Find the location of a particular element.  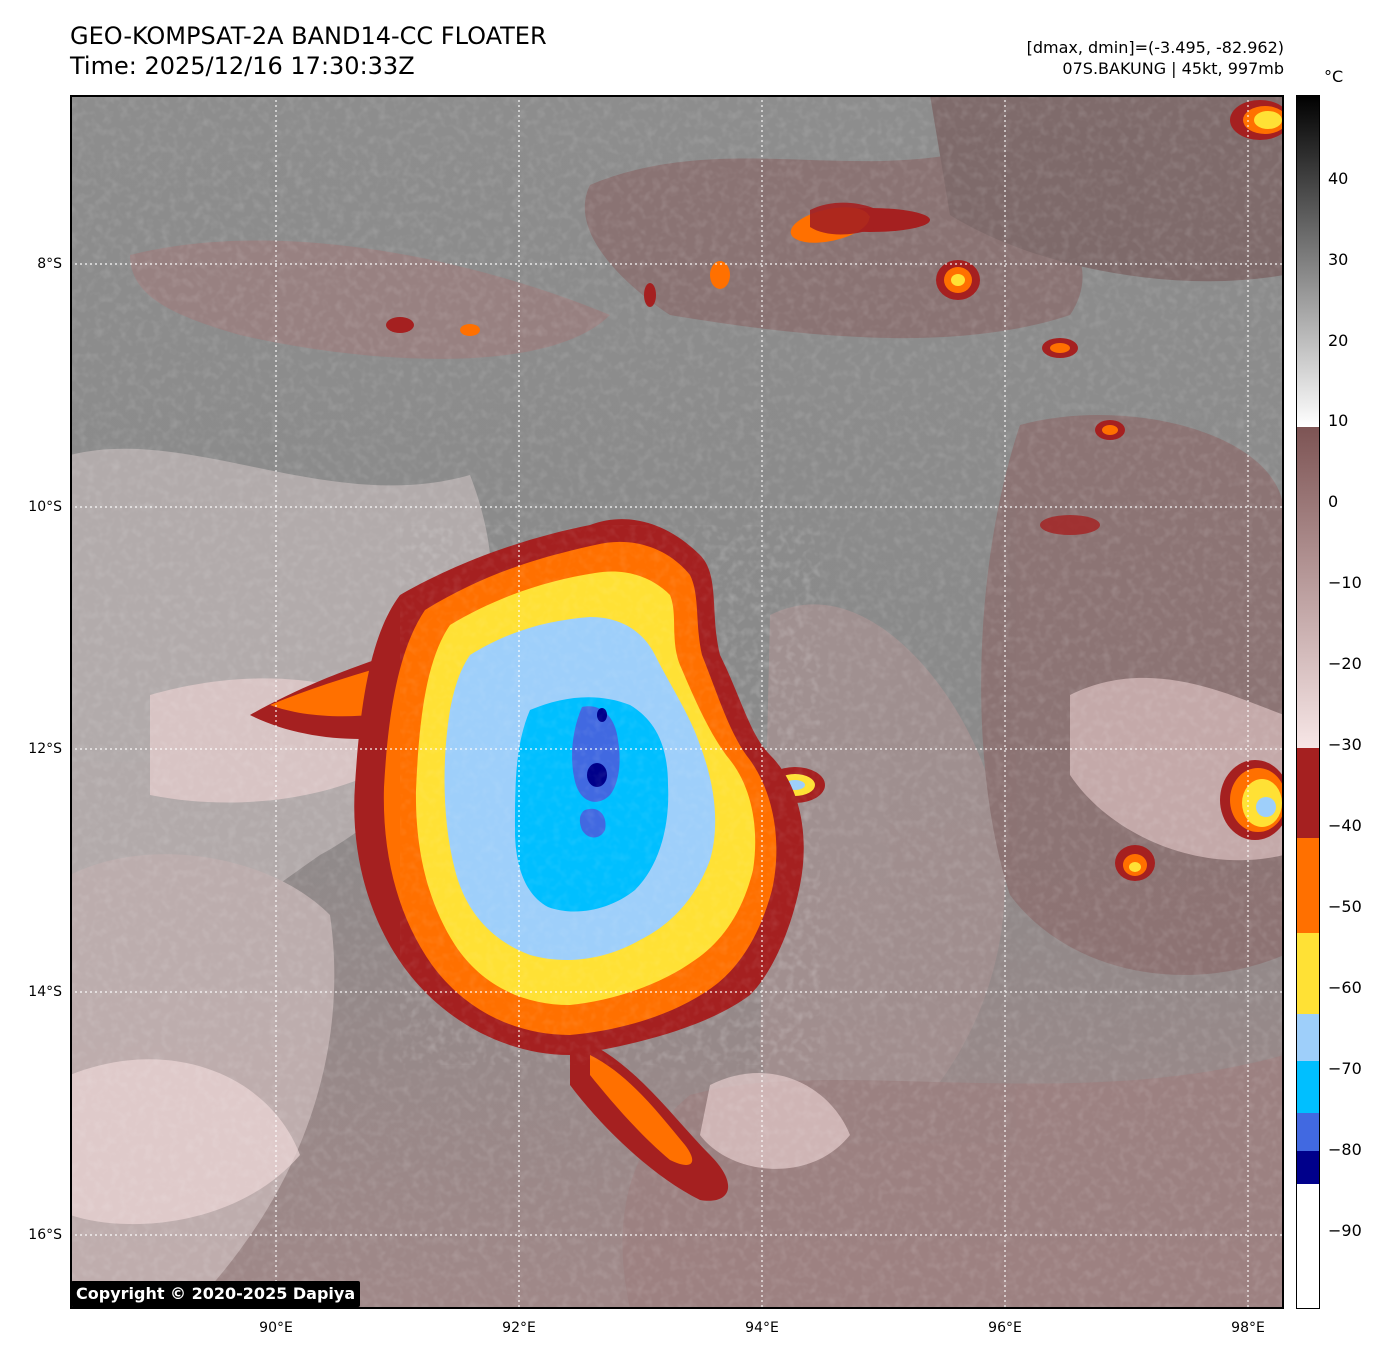

copyright-badge: Copyright © 2020-2025 Dapiya is located at coordinates (216, 1294).